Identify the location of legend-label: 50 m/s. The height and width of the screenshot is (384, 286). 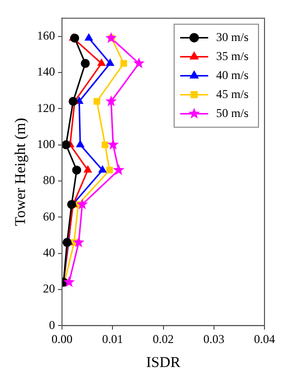
(232, 113).